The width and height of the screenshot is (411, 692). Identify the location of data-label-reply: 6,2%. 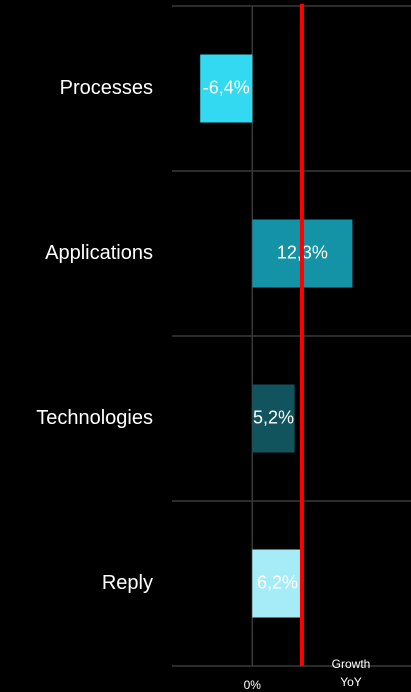
(277, 582).